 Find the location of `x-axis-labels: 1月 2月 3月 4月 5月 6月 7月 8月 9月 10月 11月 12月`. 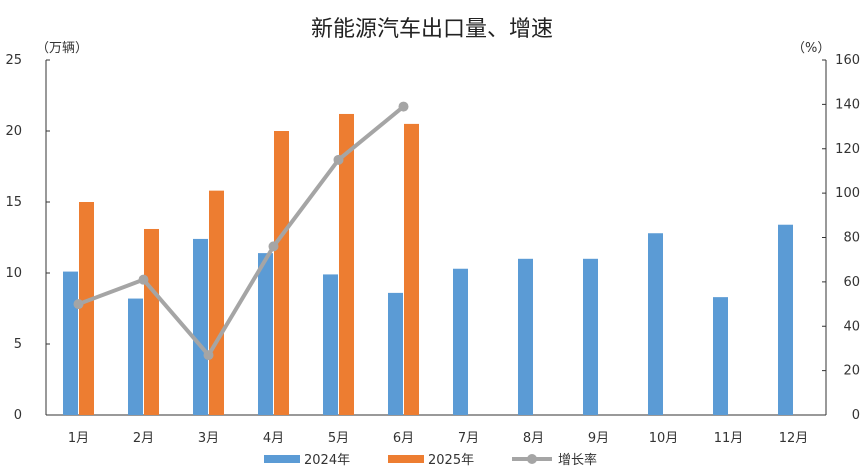

x-axis-labels: 1月 2月 3月 4月 5月 6月 7月 8月 9月 10月 11月 12月 is located at coordinates (438, 438).